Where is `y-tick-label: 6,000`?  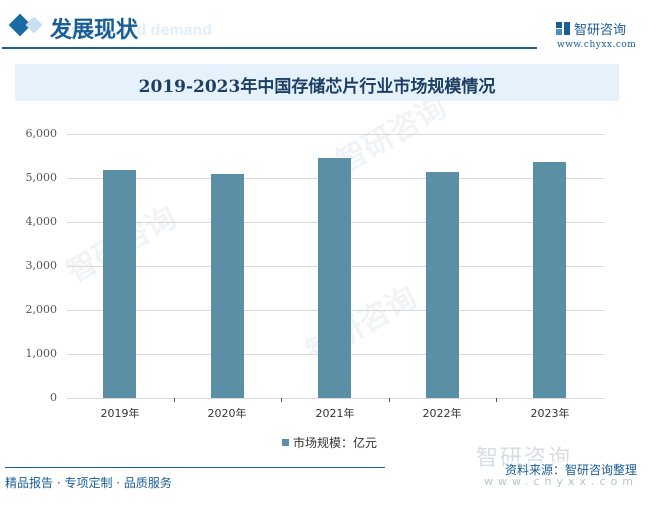
y-tick-label: 6,000 is located at coordinates (41, 133).